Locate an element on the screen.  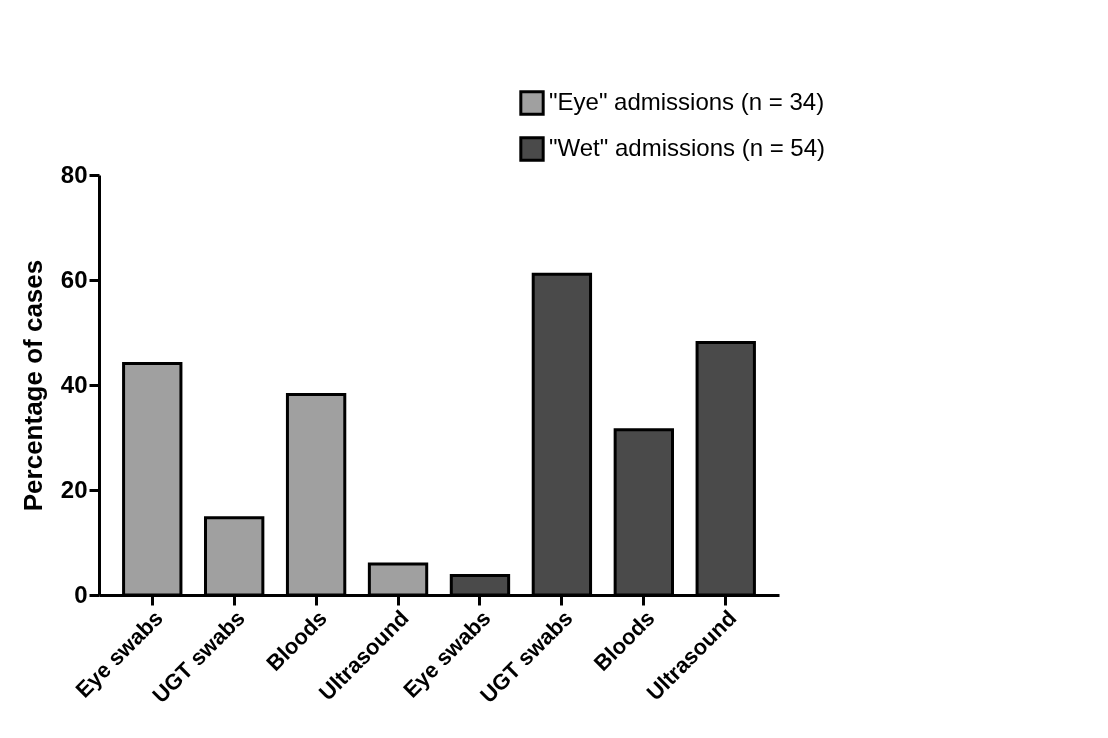
y-tick-label: 60 is located at coordinates (74, 279).